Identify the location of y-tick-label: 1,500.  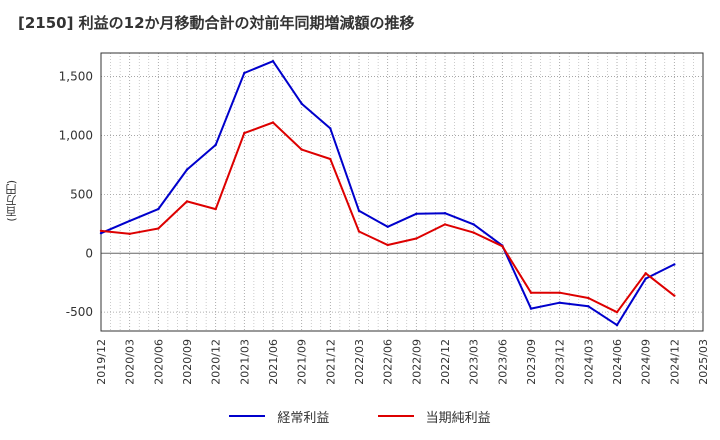
(76, 77).